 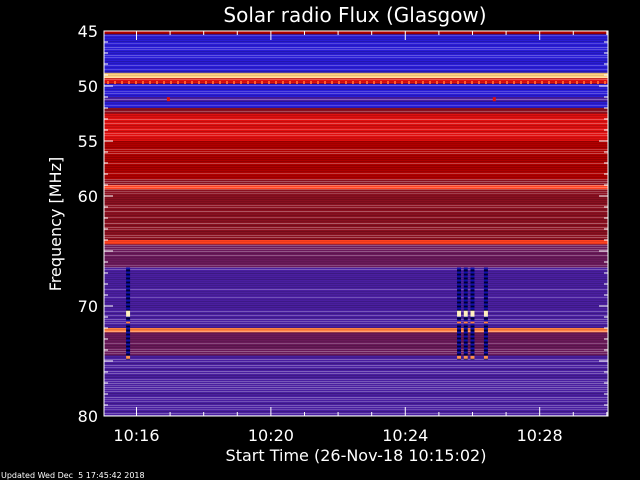 What do you see at coordinates (405, 435) in the screenshot?
I see `x-tick-label: 10:24` at bounding box center [405, 435].